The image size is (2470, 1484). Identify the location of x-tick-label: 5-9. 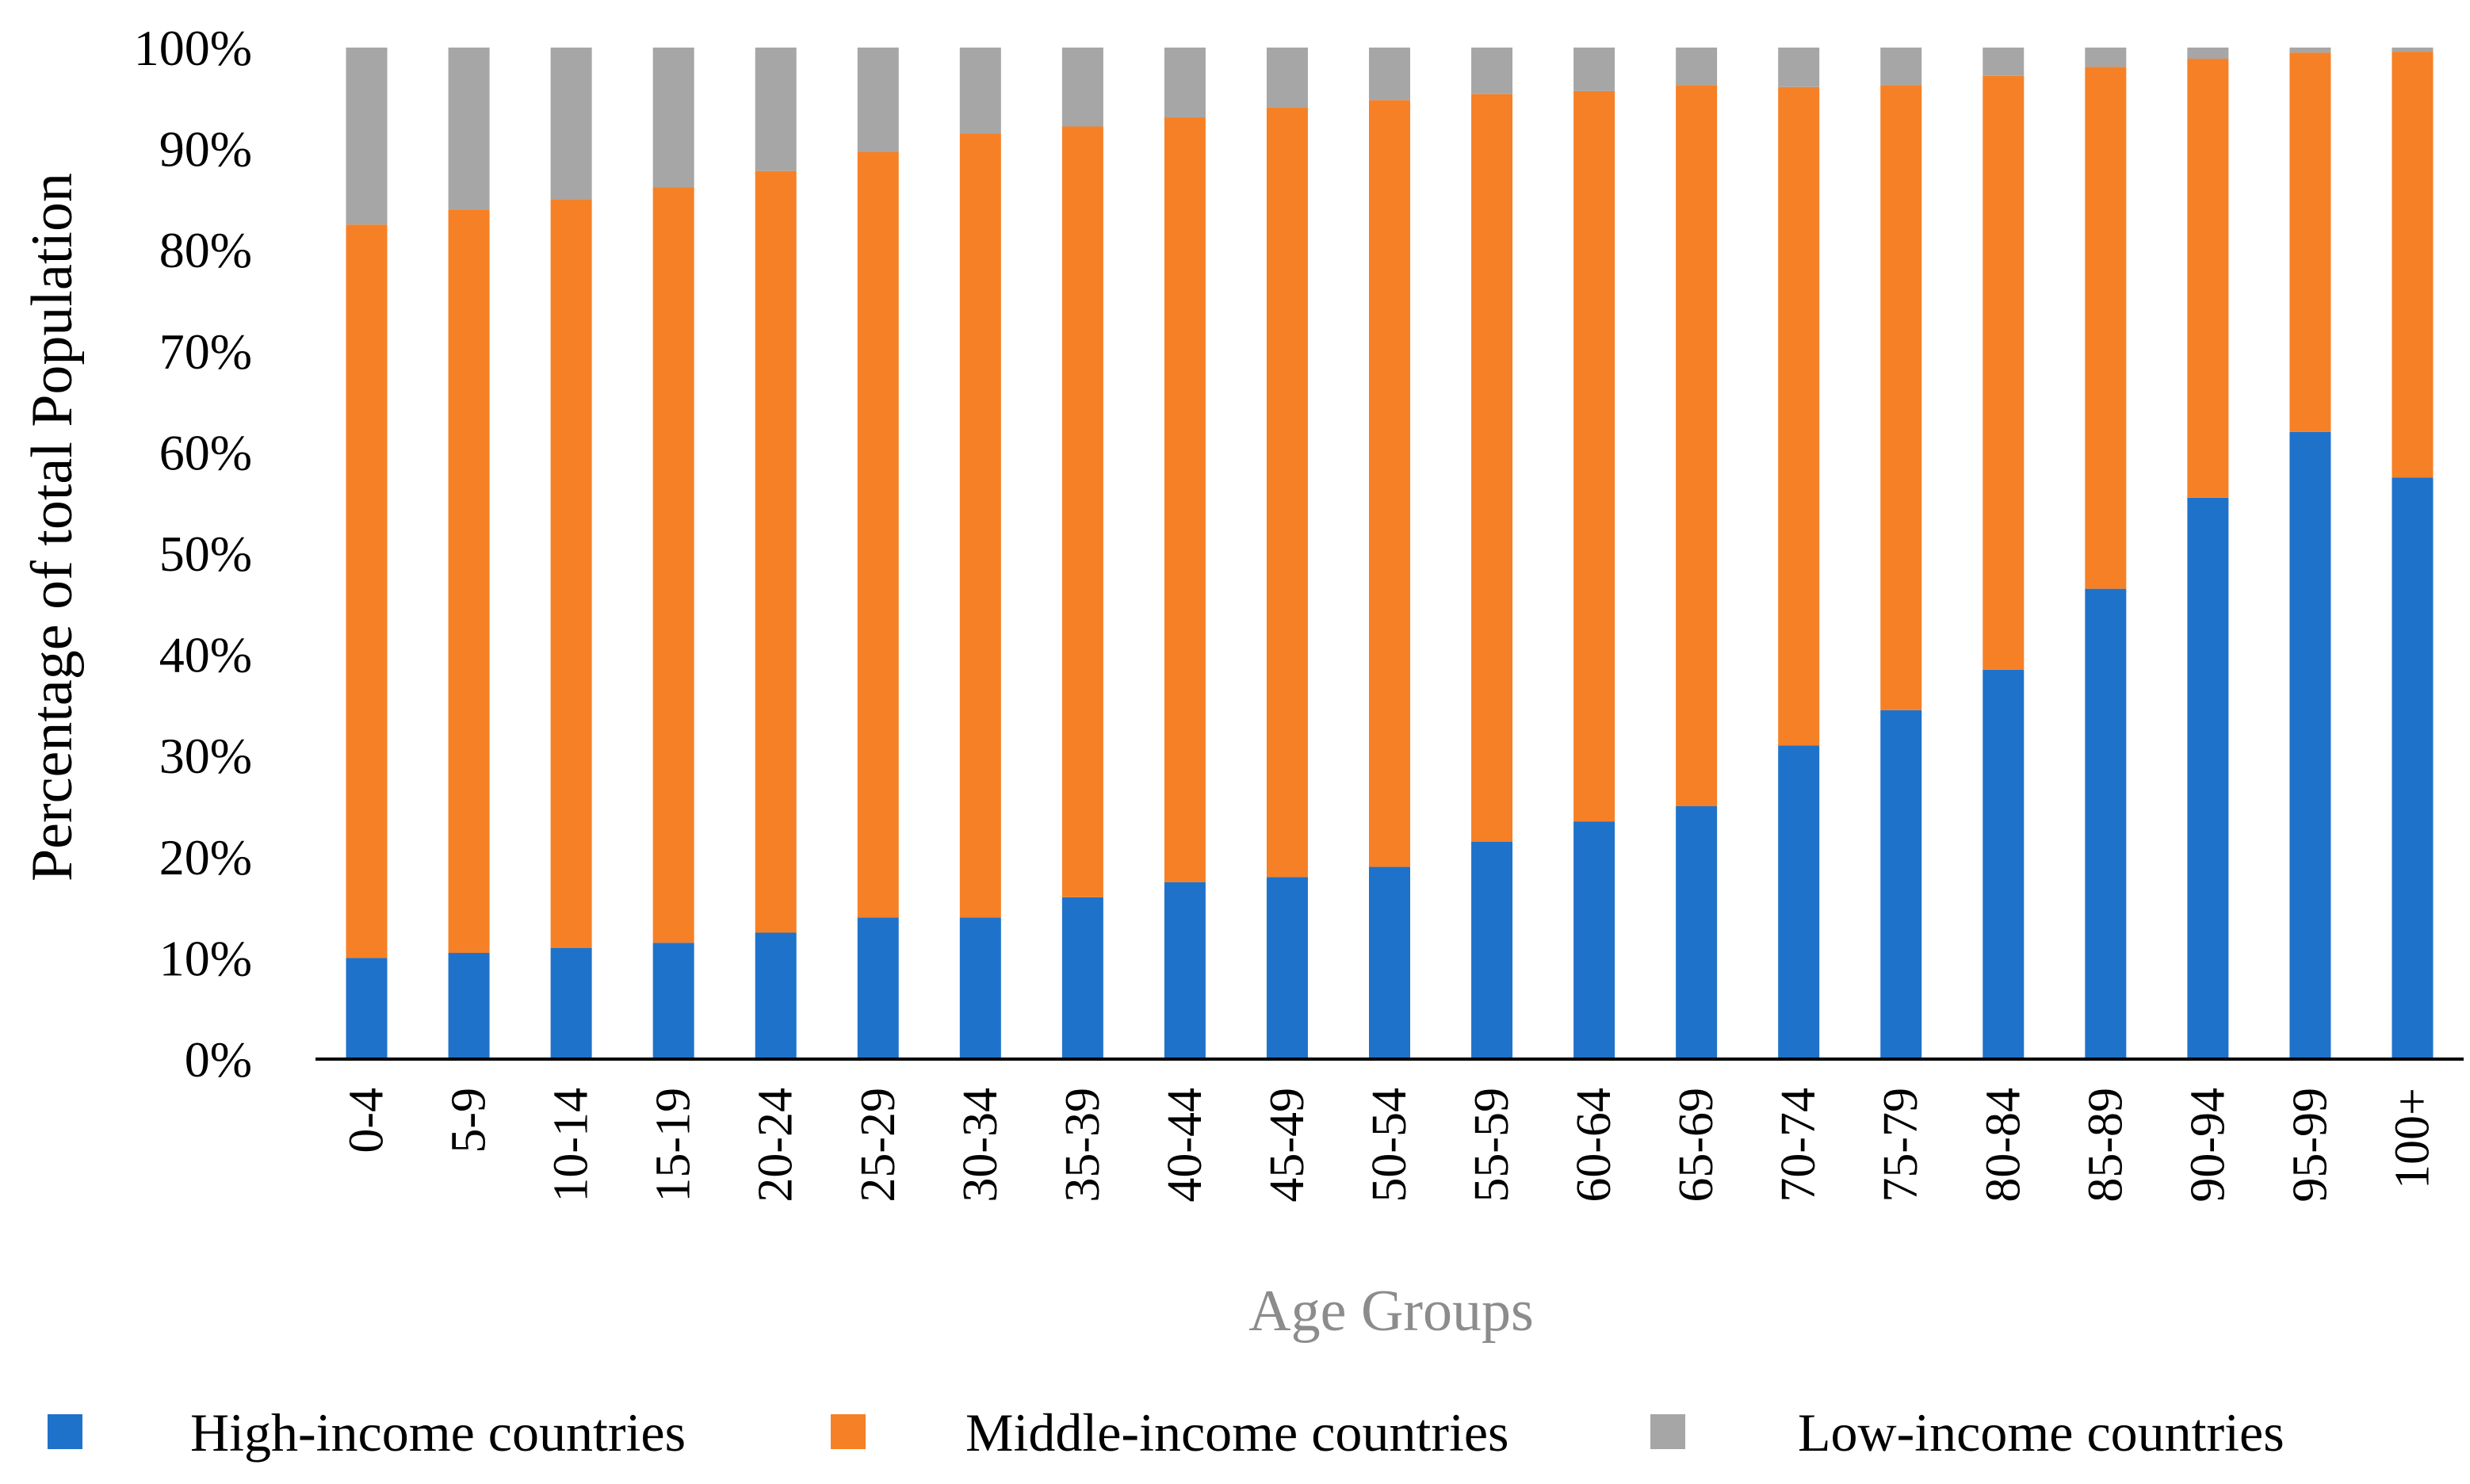
(469, 1120).